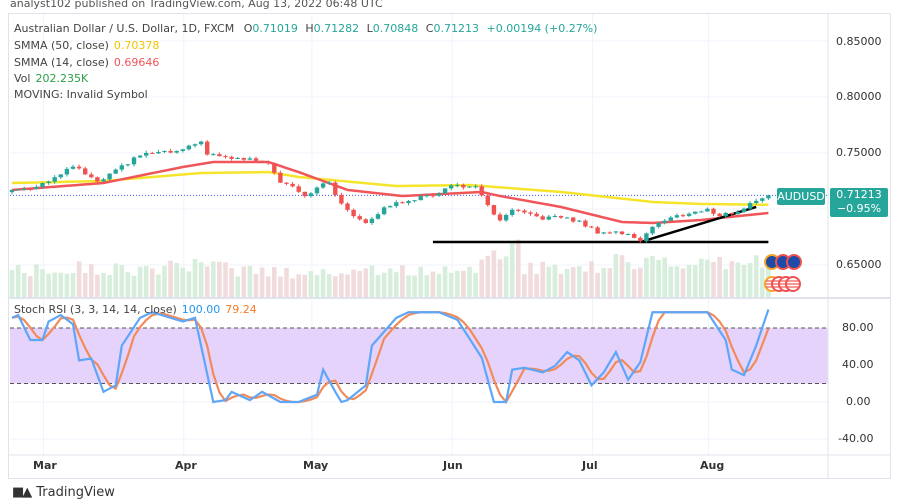  Describe the element at coordinates (309, 28) in the screenshot. I see `high-label: H` at that location.